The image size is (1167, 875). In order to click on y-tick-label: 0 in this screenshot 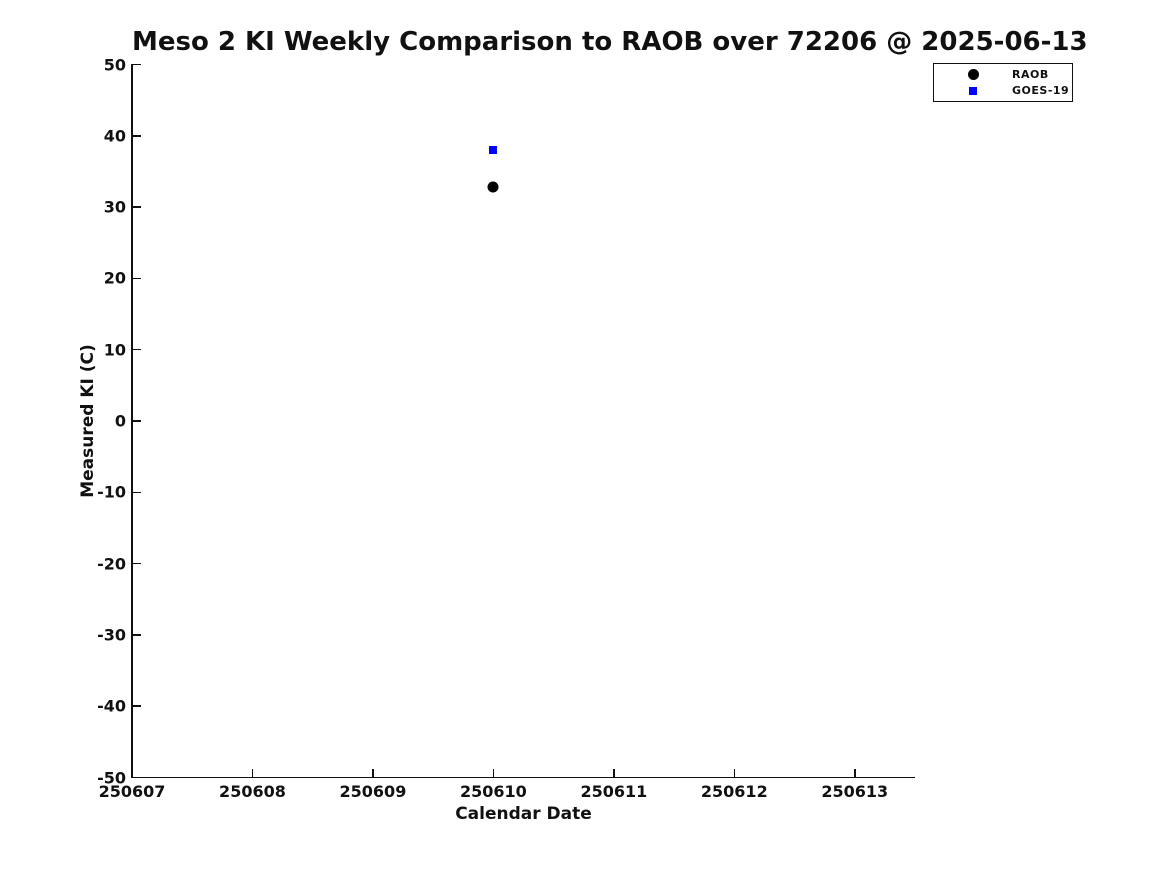, I will do `click(120, 421)`.